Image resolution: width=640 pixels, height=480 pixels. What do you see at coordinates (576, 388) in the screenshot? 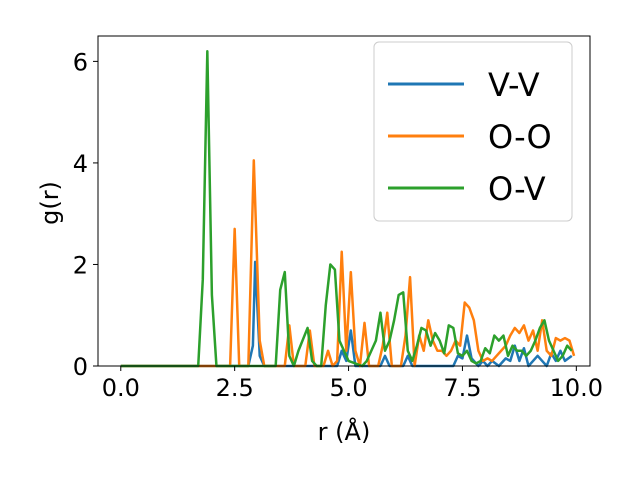
I see `x-tick-label: 10.0` at bounding box center [576, 388].